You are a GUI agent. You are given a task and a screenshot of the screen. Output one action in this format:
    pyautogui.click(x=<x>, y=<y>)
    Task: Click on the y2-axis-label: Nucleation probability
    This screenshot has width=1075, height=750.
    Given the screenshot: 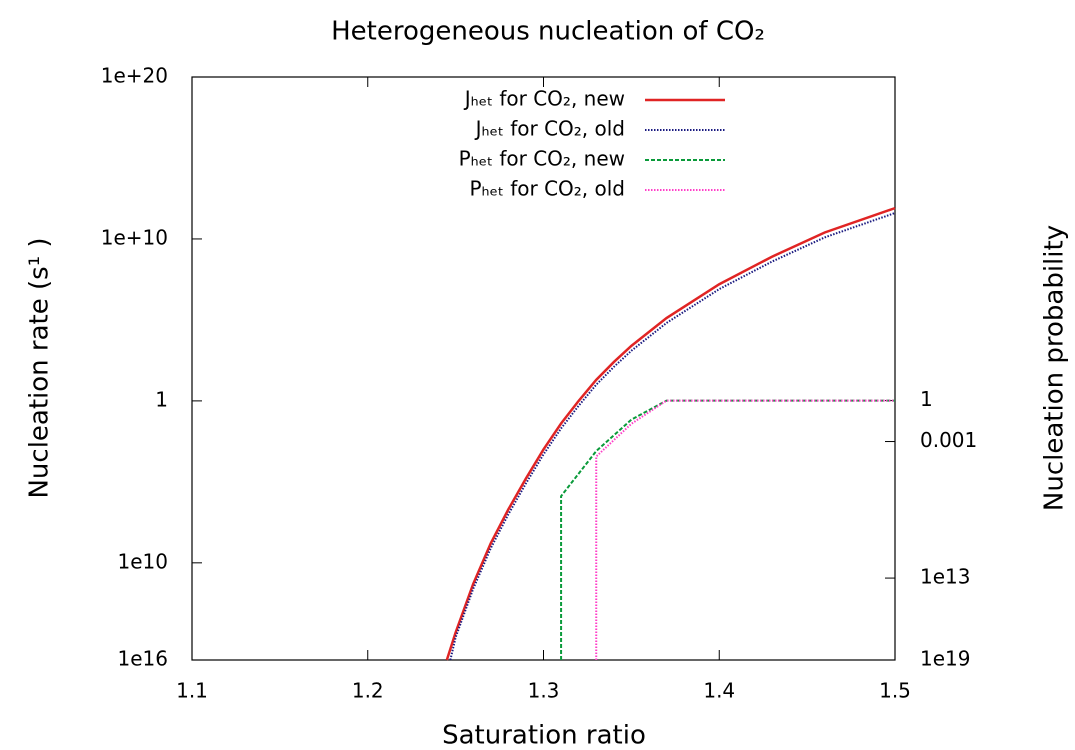 What is the action you would take?
    pyautogui.click(x=1055, y=368)
    